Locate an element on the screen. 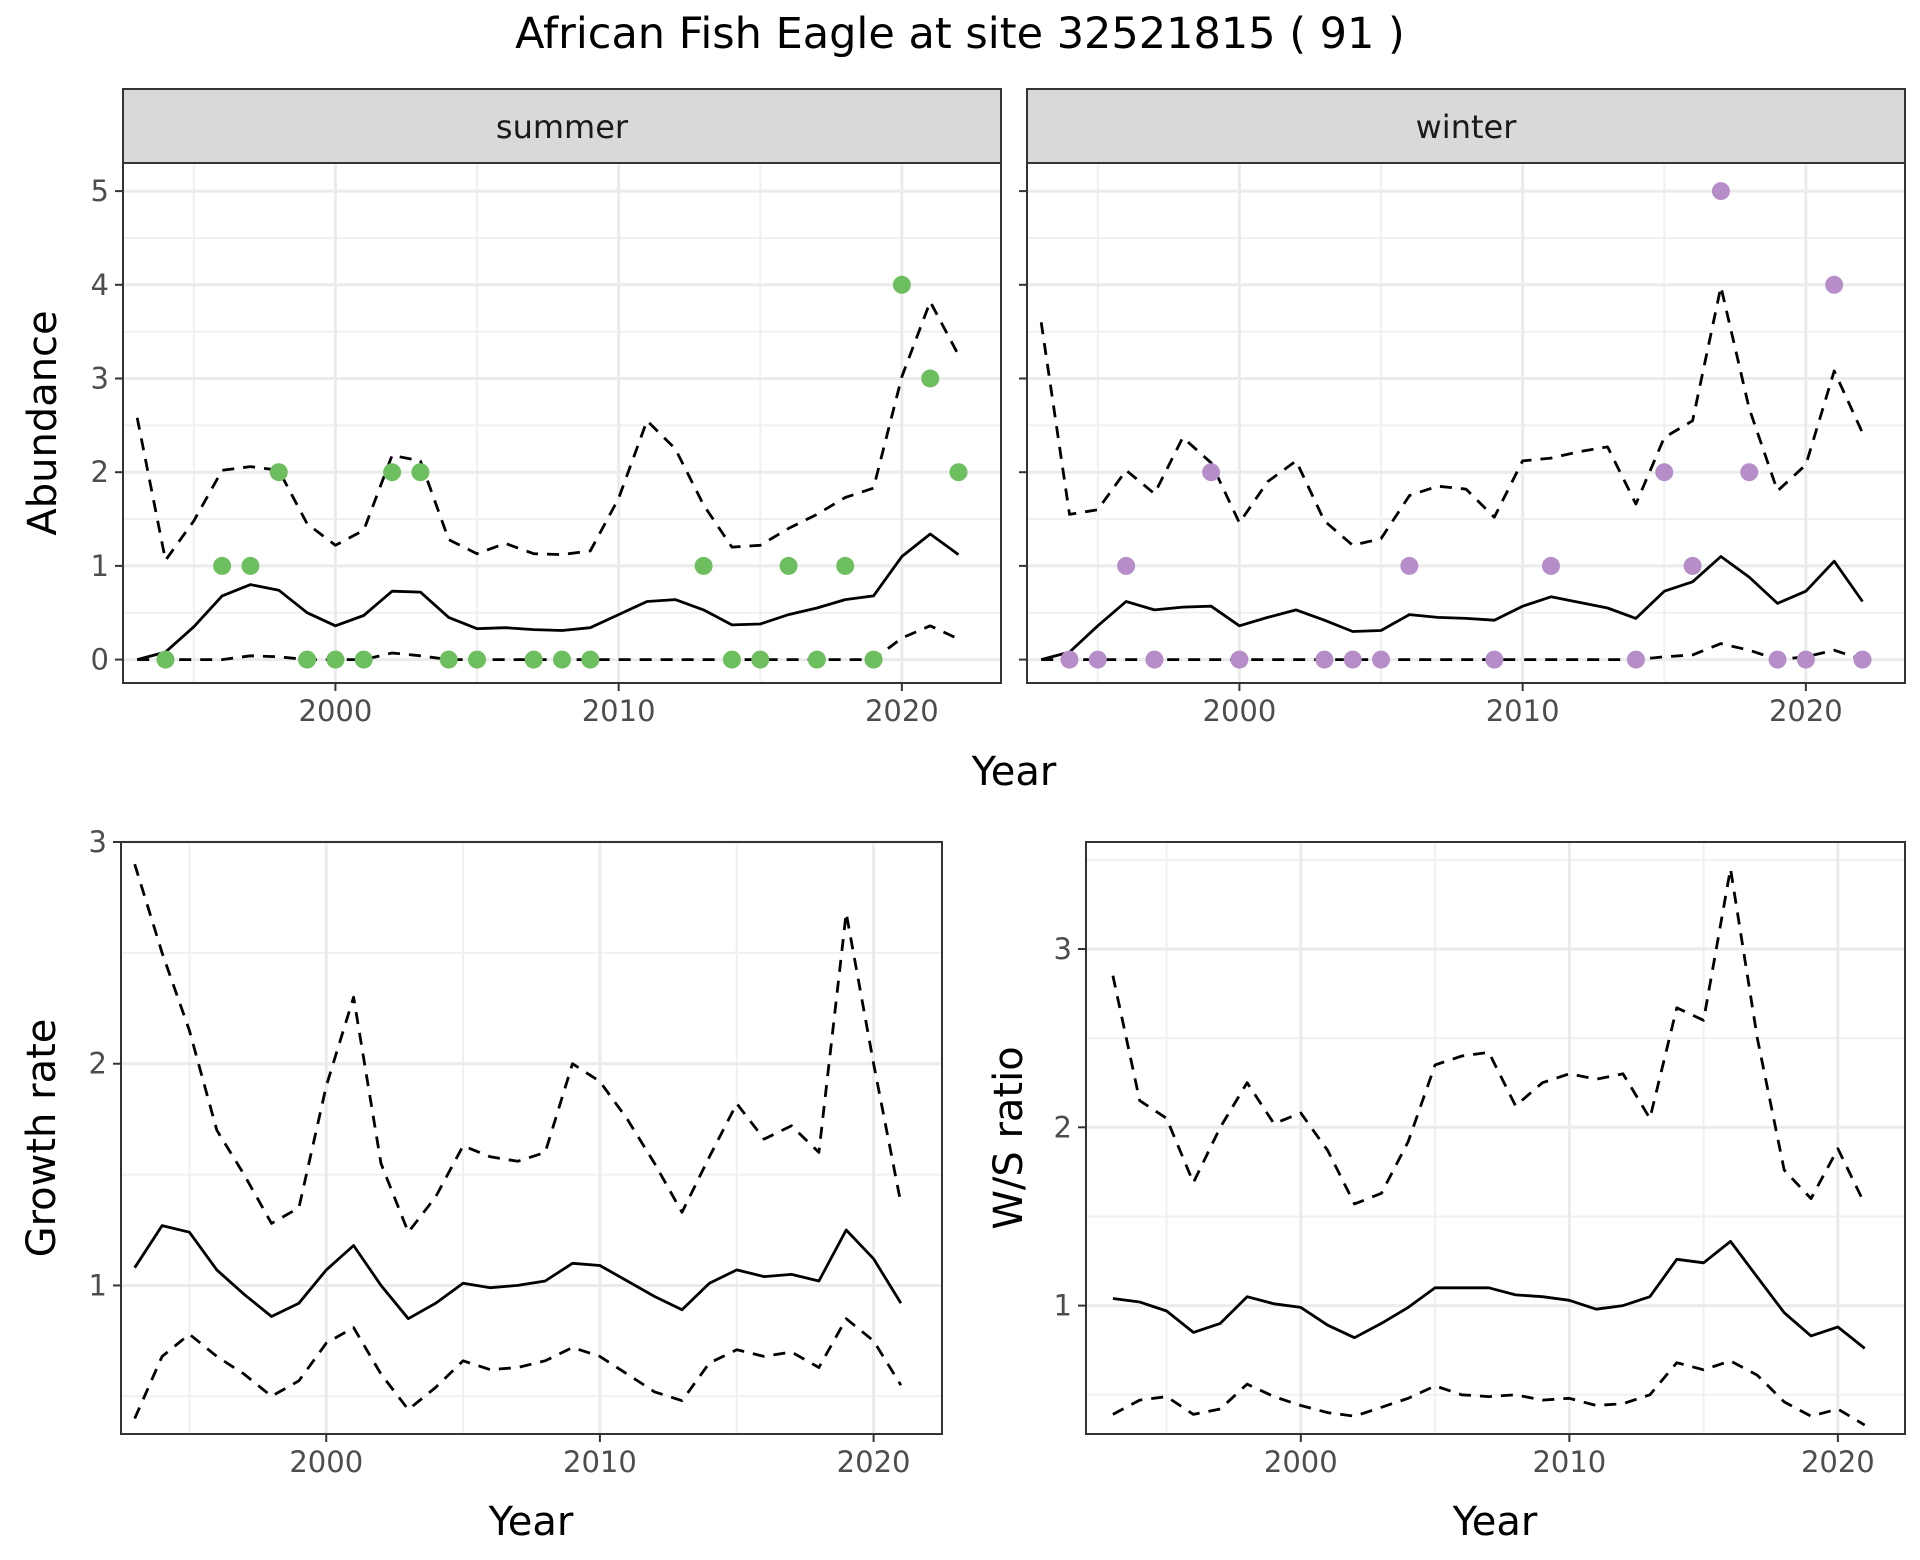 This screenshot has width=1920, height=1560. strip-label-winter: winter is located at coordinates (1467, 127).